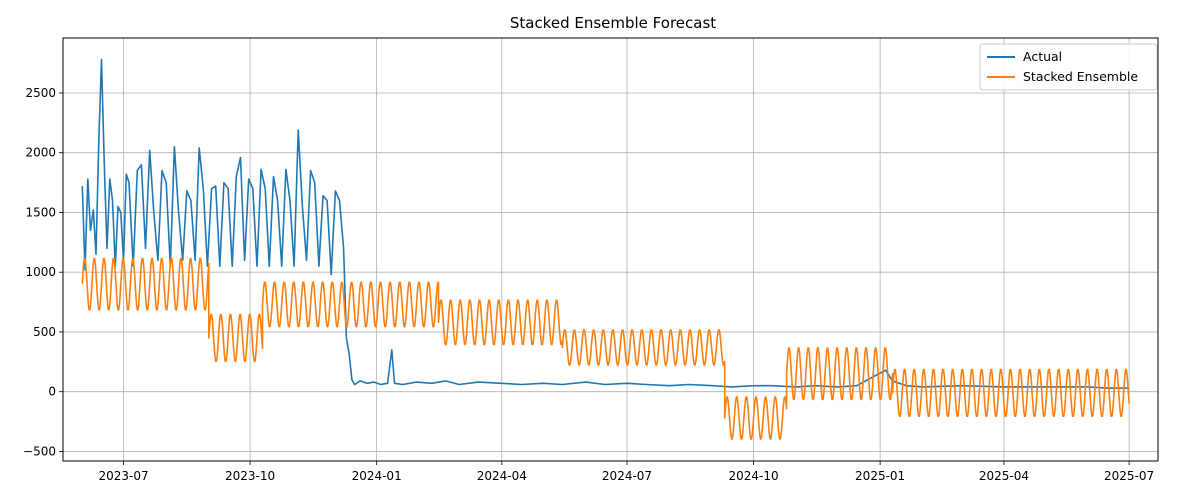  I want to click on y-axis: −500 0 500 1000 1500 2000 2500, so click(43, 272).